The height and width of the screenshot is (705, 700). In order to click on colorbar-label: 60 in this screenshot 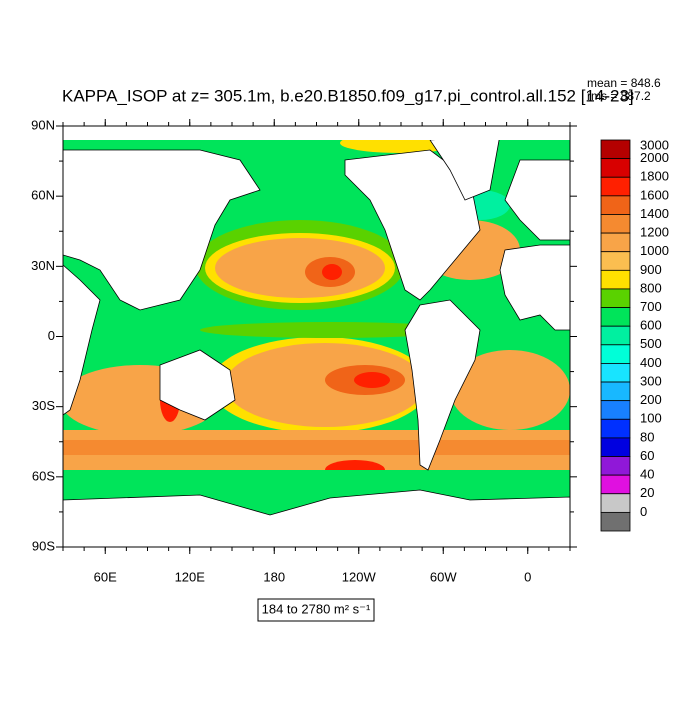, I will do `click(647, 455)`.